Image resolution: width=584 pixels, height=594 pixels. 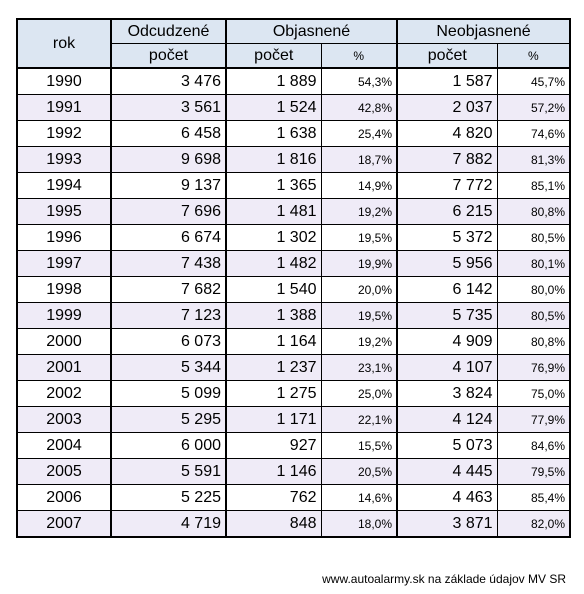 I want to click on value-cell: 42,8%, so click(x=359, y=107).